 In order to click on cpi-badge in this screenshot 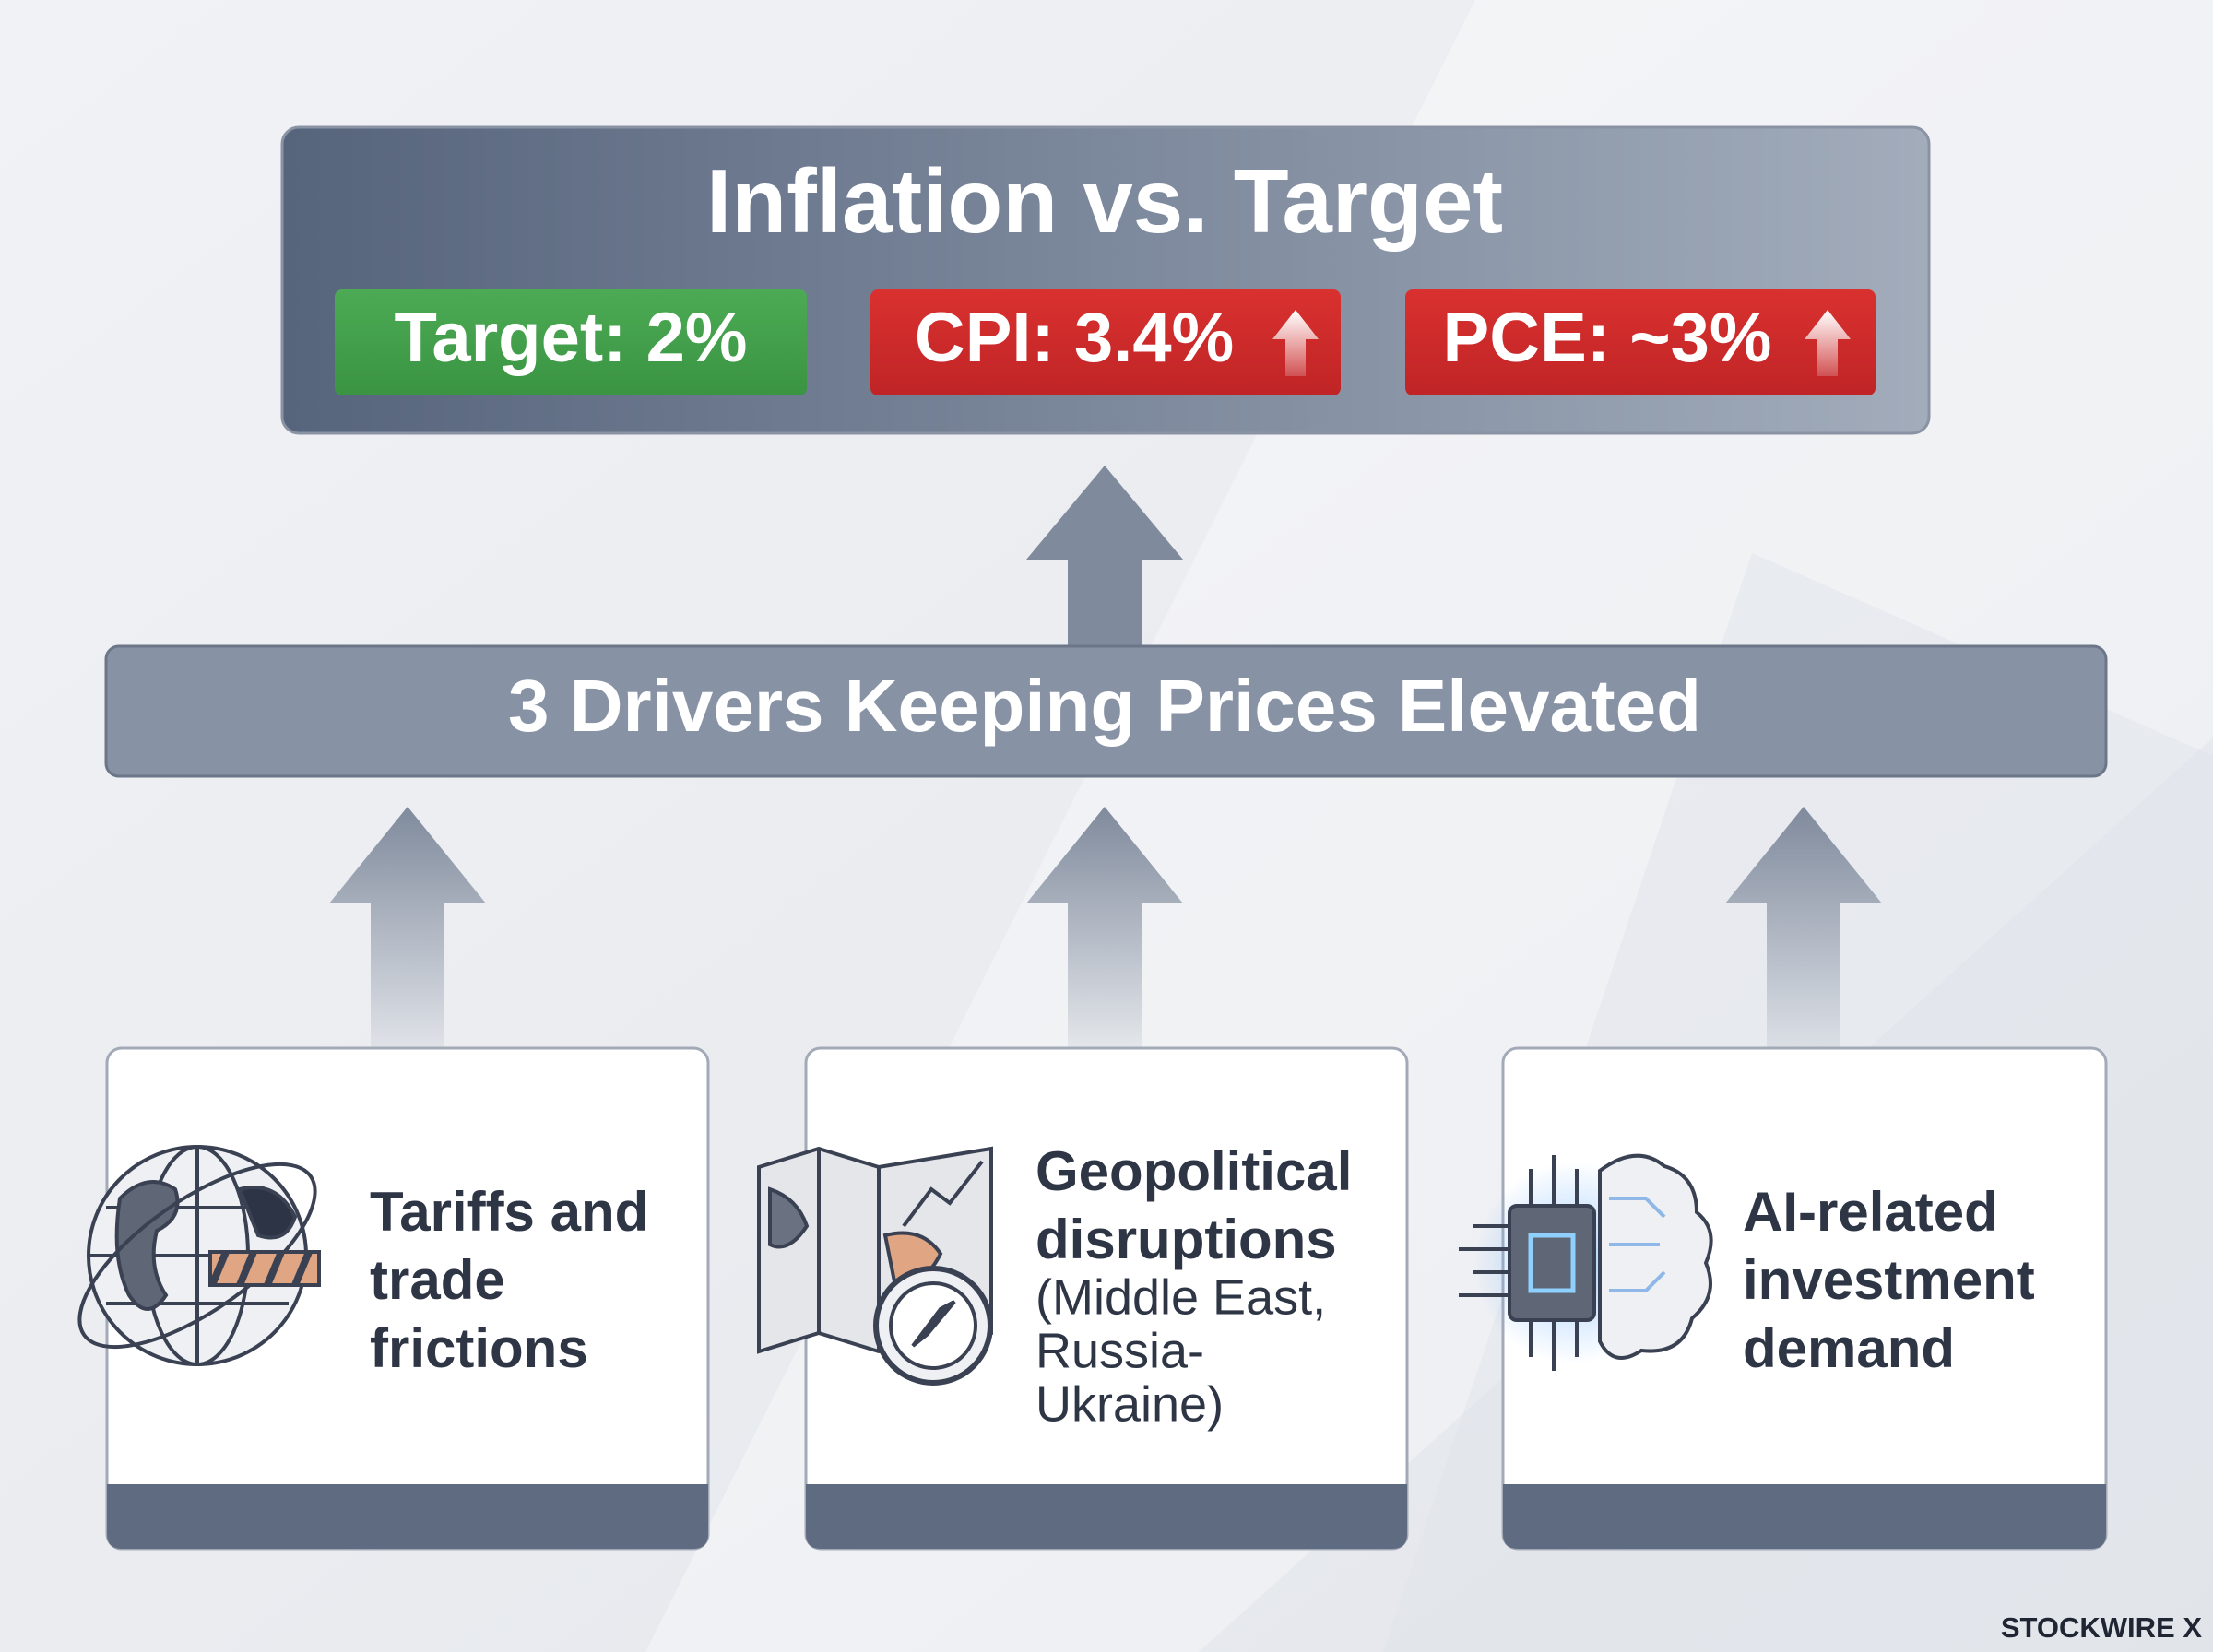, I will do `click(1105, 342)`.